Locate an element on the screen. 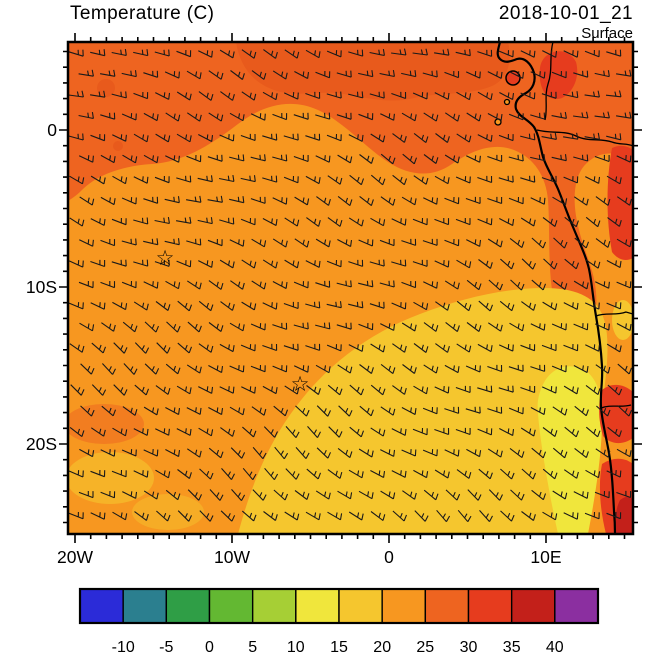  plot-title: Temperature (C) is located at coordinates (142, 13).